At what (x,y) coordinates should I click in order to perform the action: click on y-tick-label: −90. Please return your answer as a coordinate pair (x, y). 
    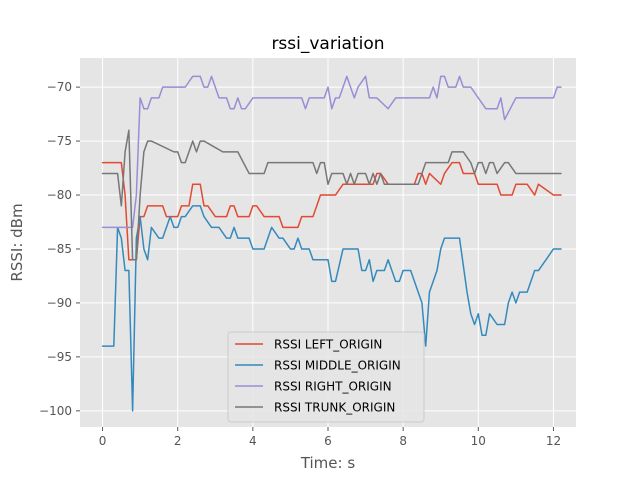
    Looking at the image, I should click on (59, 303).